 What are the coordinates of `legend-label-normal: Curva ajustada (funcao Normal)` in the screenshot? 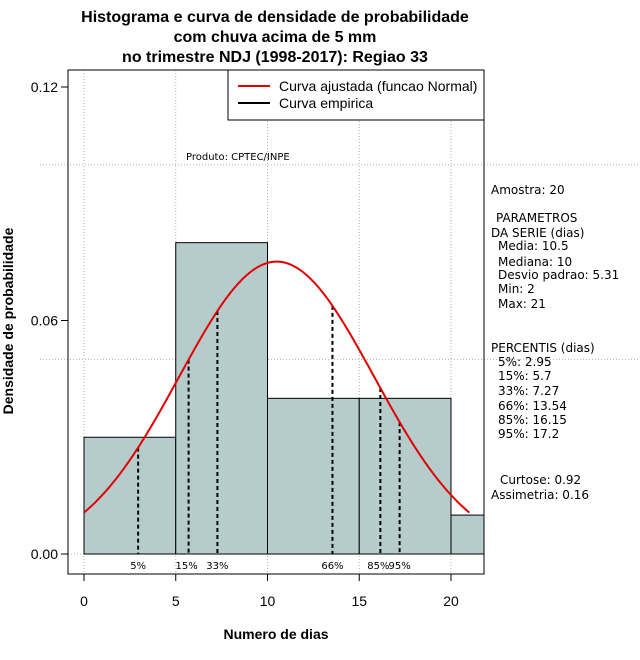 It's located at (378, 86).